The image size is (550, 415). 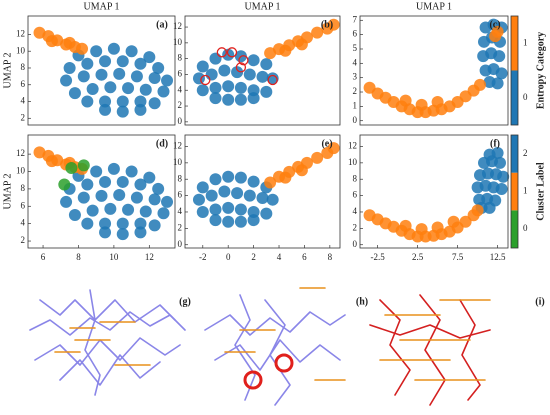 What do you see at coordinates (279, 257) in the screenshot?
I see `x-tick-label: 4` at bounding box center [279, 257].